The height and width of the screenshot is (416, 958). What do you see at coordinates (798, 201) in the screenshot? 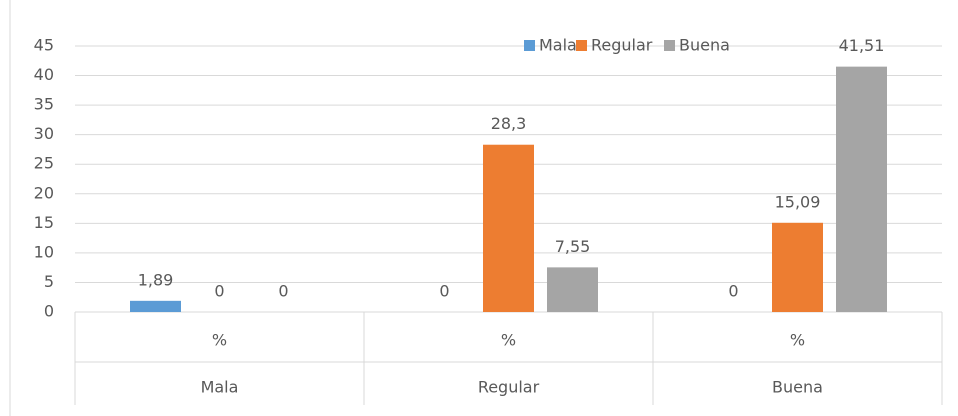
I see `data-label: 15,09` at bounding box center [798, 201].